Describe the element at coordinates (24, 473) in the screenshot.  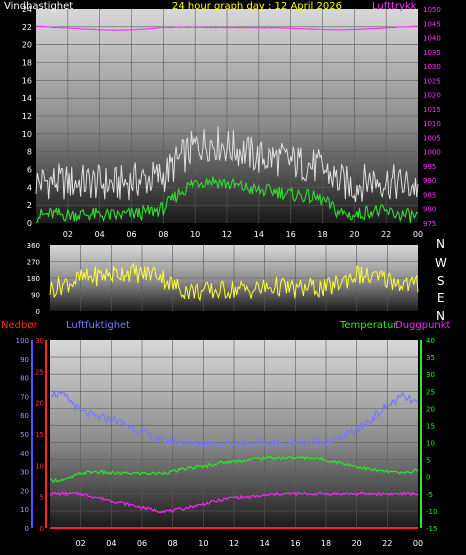
I see `humidity-y-tick-30: 30` at that location.